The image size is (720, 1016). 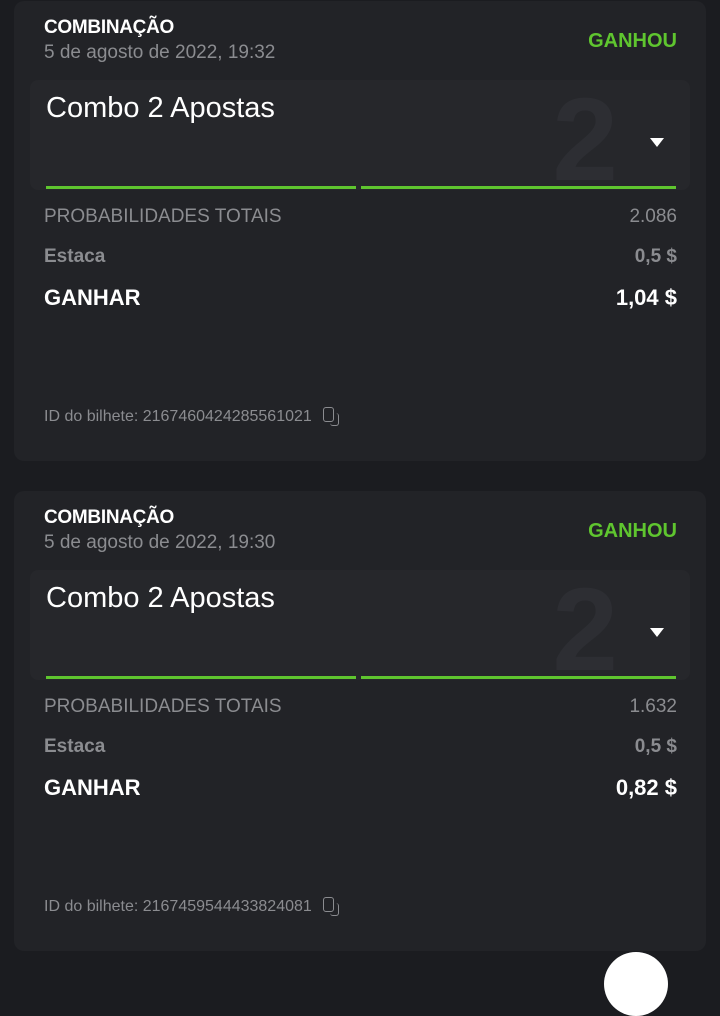 I want to click on floating-action-button, so click(x=636, y=984).